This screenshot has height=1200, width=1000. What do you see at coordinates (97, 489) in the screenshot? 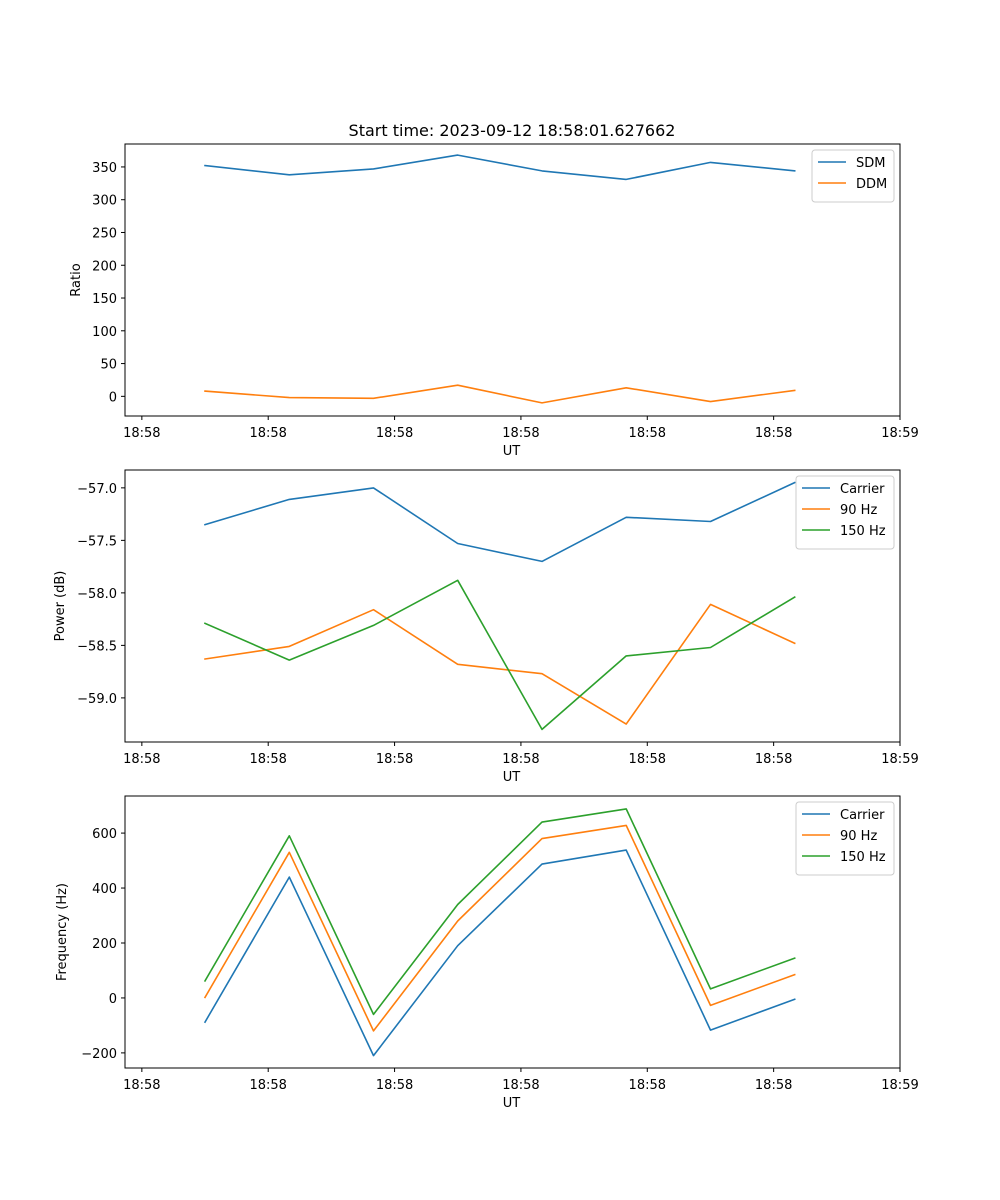
I see `y-tick-label: −57.0` at bounding box center [97, 489].